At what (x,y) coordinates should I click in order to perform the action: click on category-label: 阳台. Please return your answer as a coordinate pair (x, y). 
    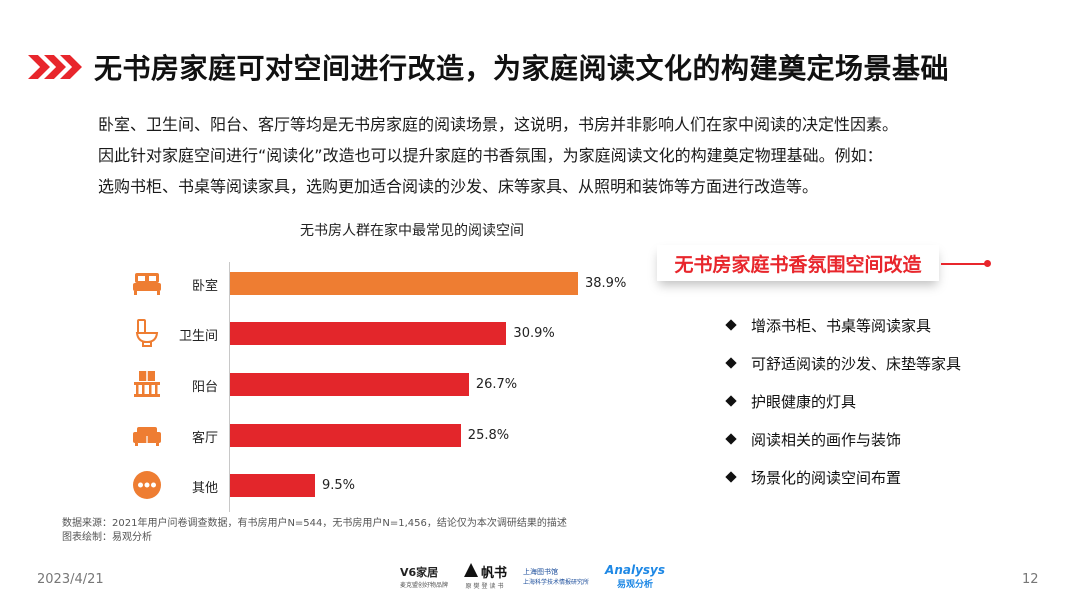
    Looking at the image, I should click on (204, 387).